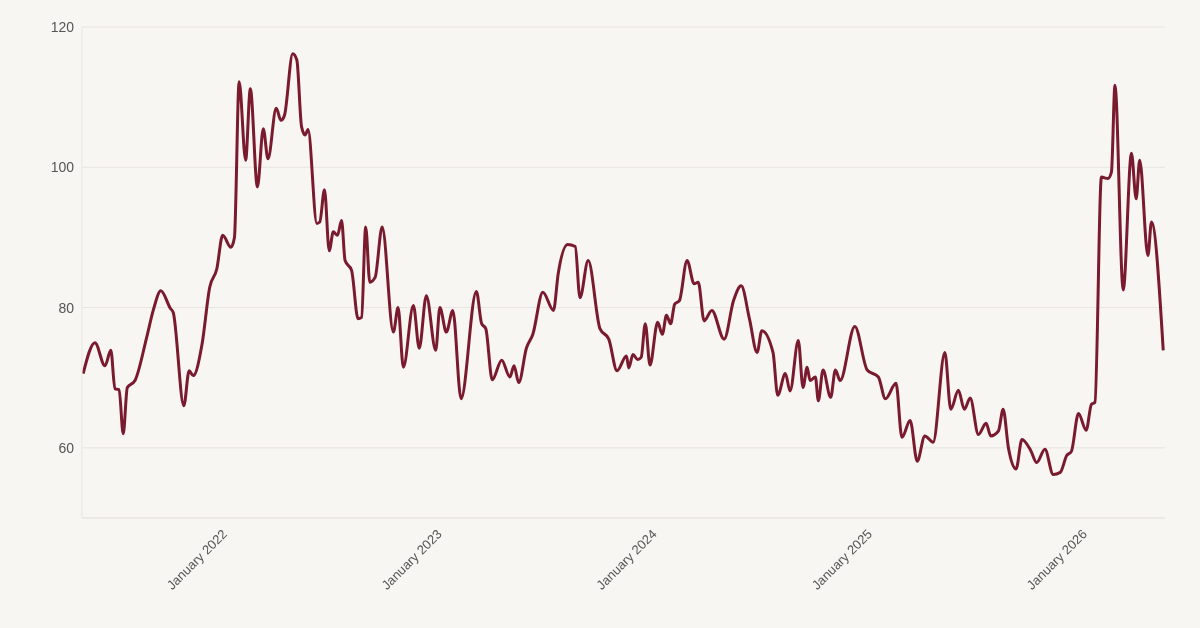  I want to click on y-tick-label: 60, so click(66, 447).